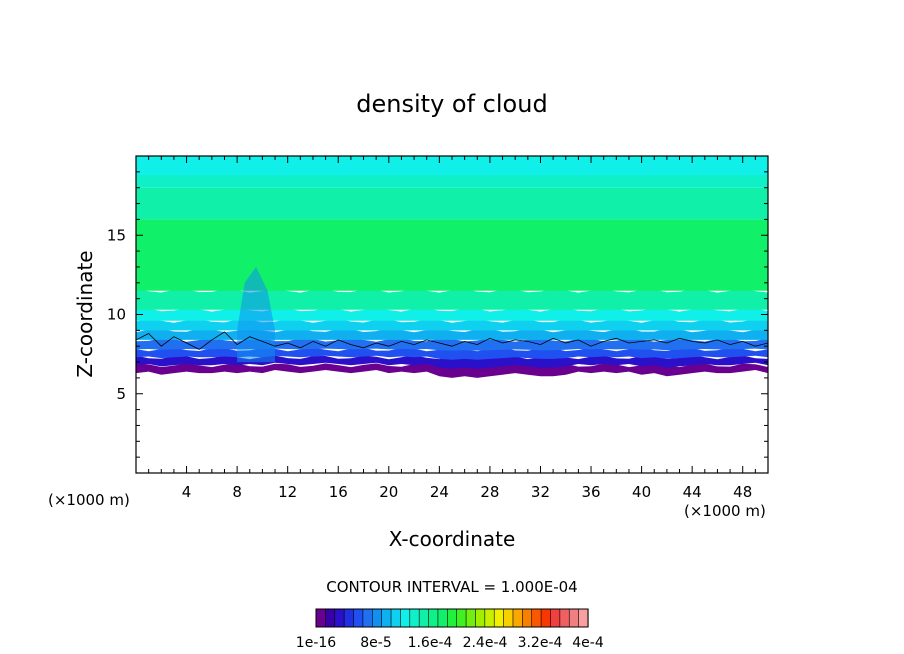 The width and height of the screenshot is (904, 654). I want to click on contour-line, so click(452, 340).